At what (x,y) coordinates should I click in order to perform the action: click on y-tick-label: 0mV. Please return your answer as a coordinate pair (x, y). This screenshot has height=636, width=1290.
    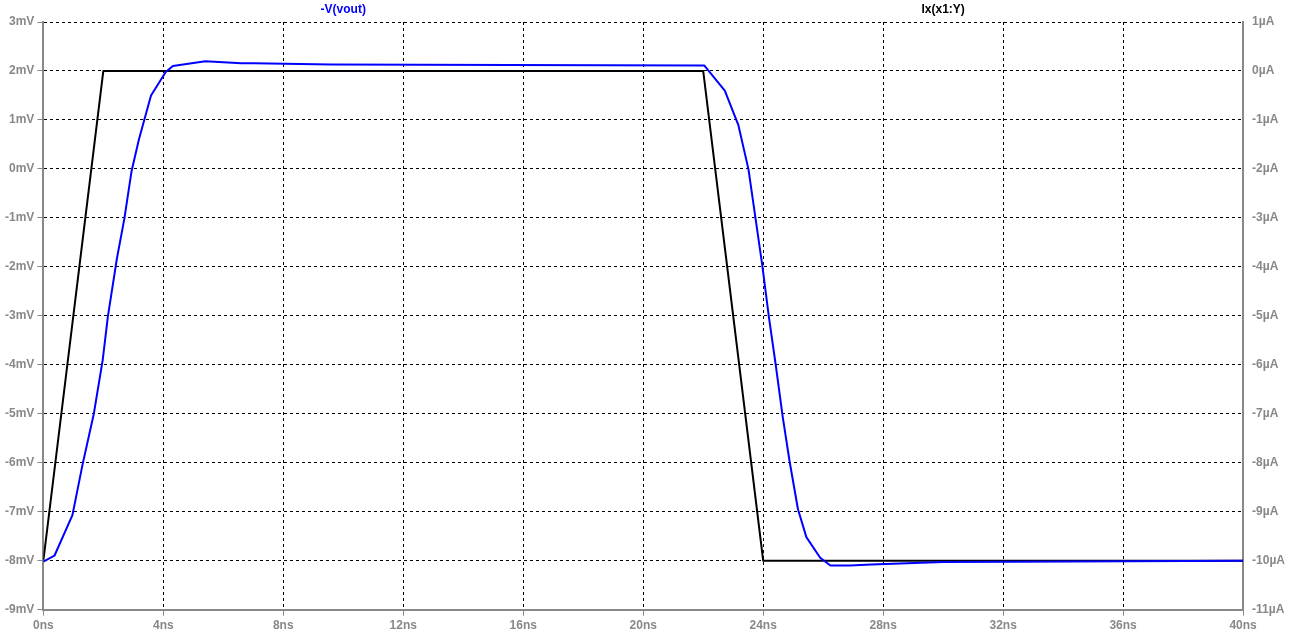
    Looking at the image, I should click on (21, 168).